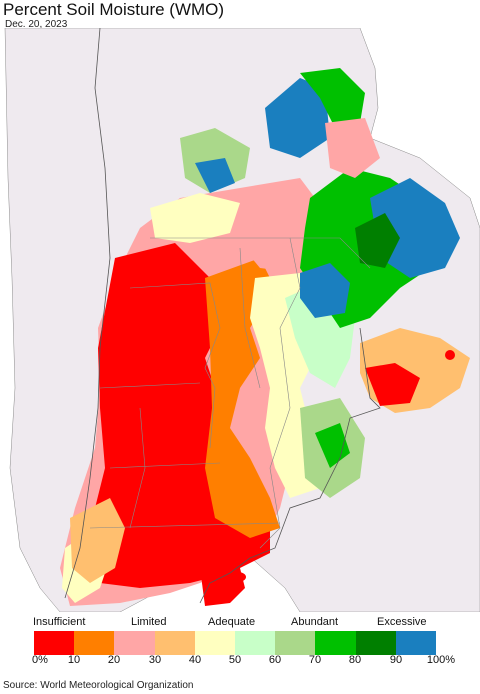 The width and height of the screenshot is (480, 694). What do you see at coordinates (232, 622) in the screenshot?
I see `legend-category-adequate: Adequate` at bounding box center [232, 622].